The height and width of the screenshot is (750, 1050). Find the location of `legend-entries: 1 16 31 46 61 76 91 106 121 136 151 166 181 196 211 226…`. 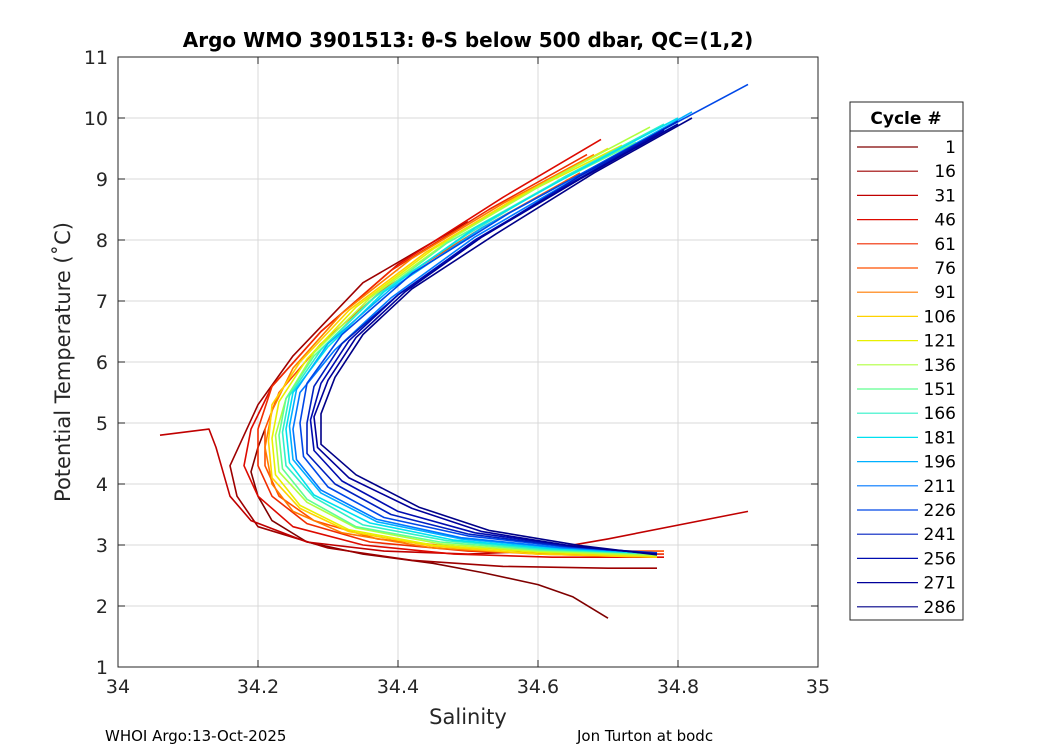

legend-entries: 1 16 31 46 61 76 91 106 121 136 151 166 181 196 211 226… is located at coordinates (906, 378).